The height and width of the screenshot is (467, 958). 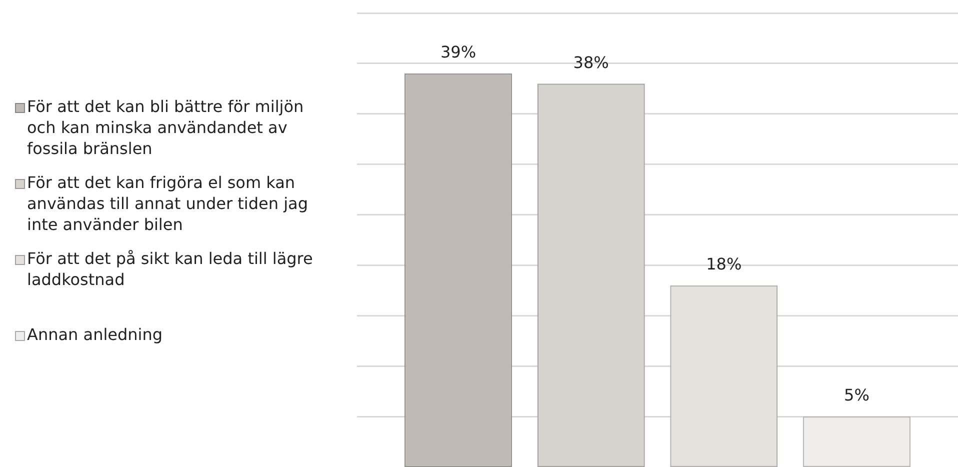 What do you see at coordinates (170, 269) in the screenshot?
I see `legend-label: För att det på sikt kan leda till lägre laddkostnad` at bounding box center [170, 269].